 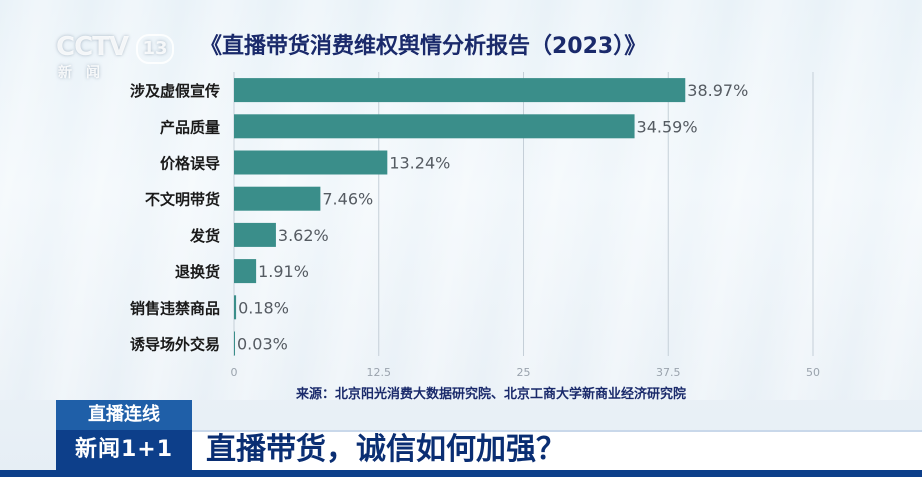 What do you see at coordinates (379, 372) in the screenshot?
I see `x-tick-label: 12.5` at bounding box center [379, 372].